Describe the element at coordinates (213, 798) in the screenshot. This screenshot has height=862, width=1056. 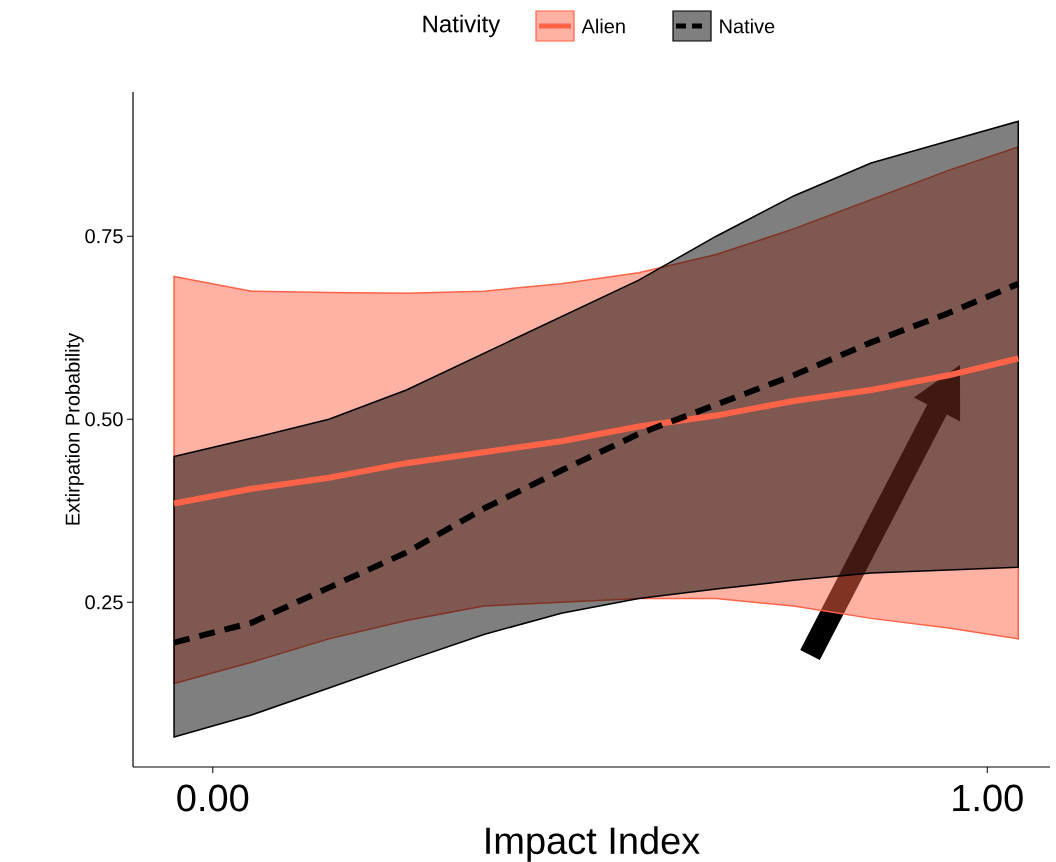
I see `x-tick-label: 0.00` at that location.